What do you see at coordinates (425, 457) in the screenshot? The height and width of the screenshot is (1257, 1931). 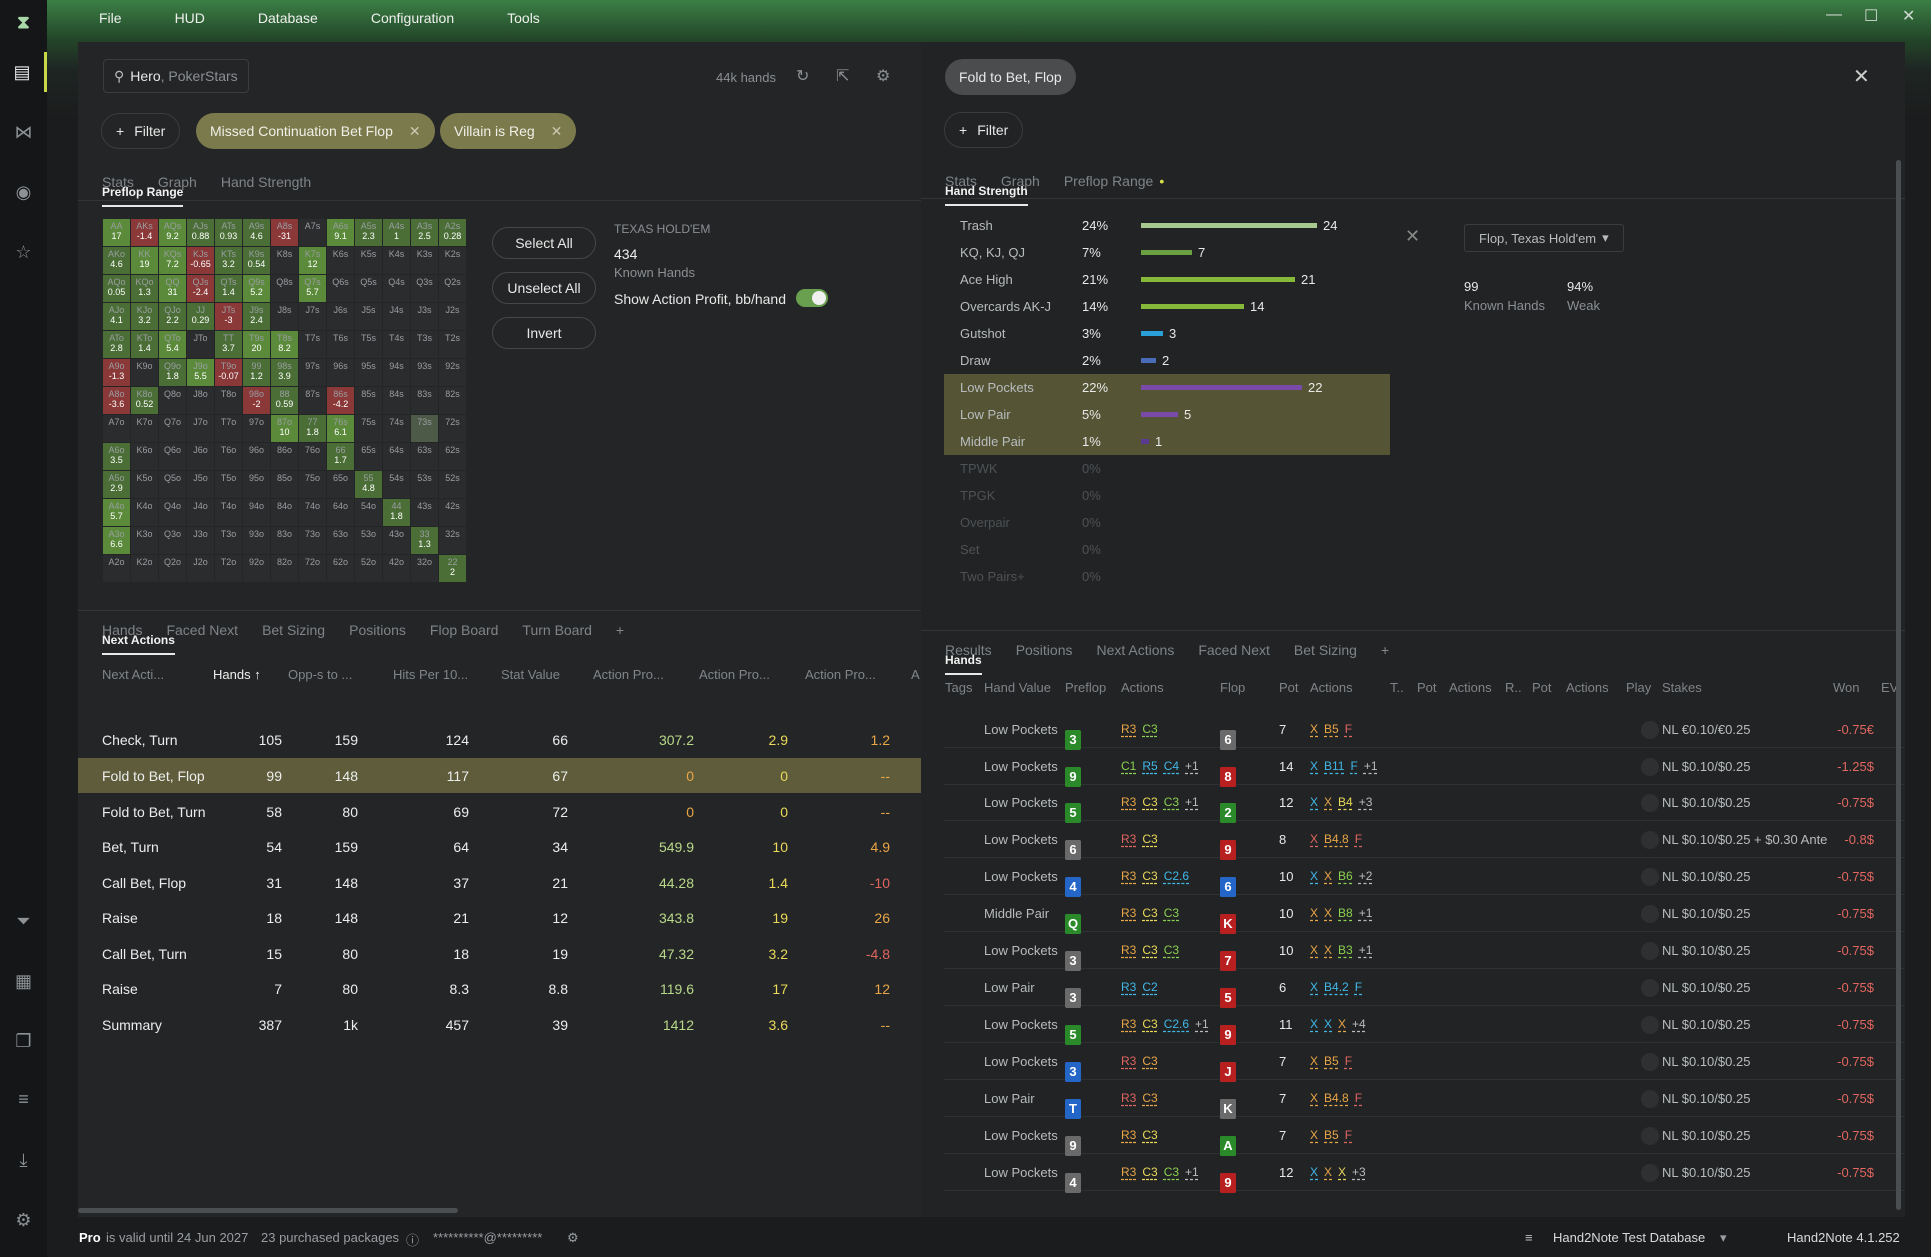 I see `range-cell: 63s` at bounding box center [425, 457].